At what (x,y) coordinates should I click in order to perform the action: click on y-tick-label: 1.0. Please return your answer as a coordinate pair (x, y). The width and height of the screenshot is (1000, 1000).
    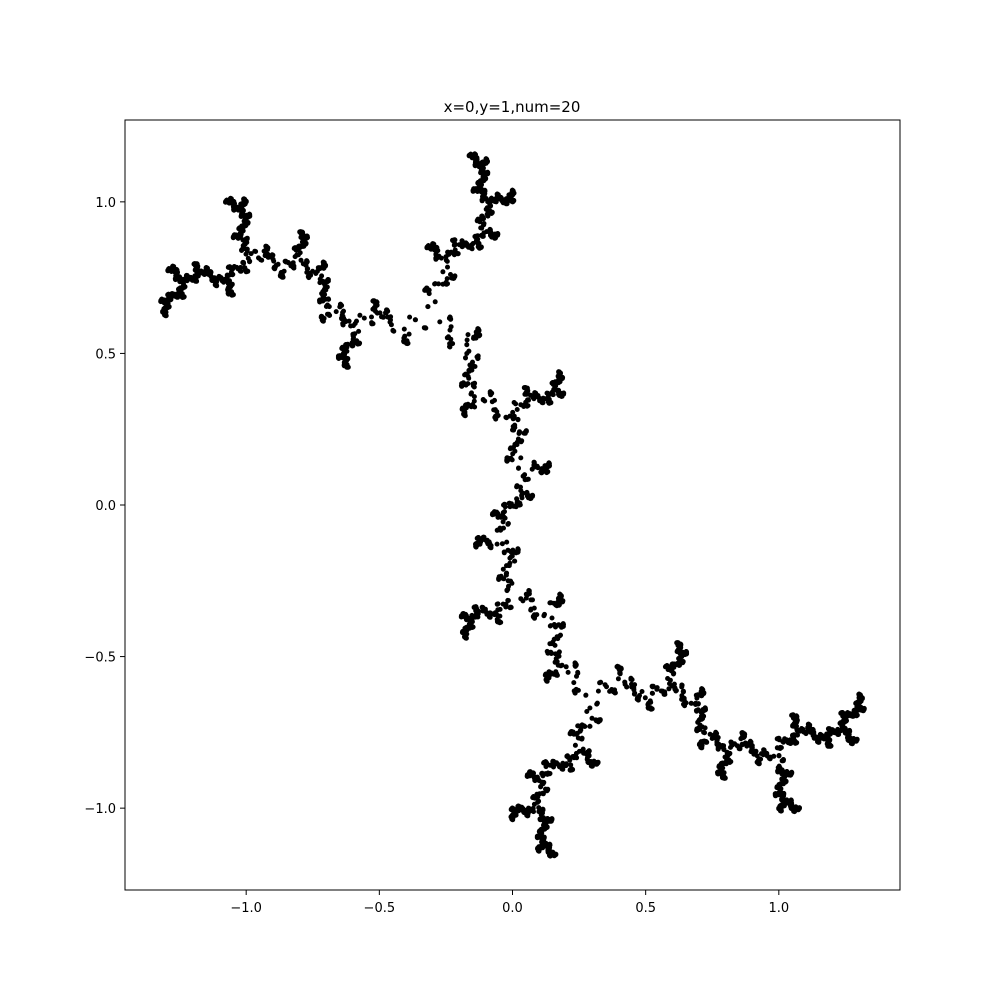
    Looking at the image, I should click on (105, 203).